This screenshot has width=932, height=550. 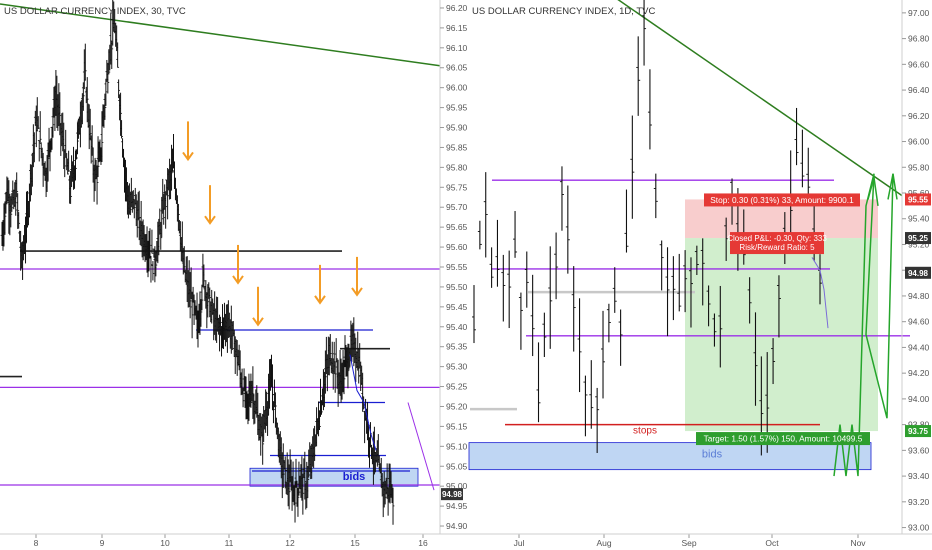 What do you see at coordinates (519, 543) in the screenshot?
I see `right-x-tick-label: Jul` at bounding box center [519, 543].